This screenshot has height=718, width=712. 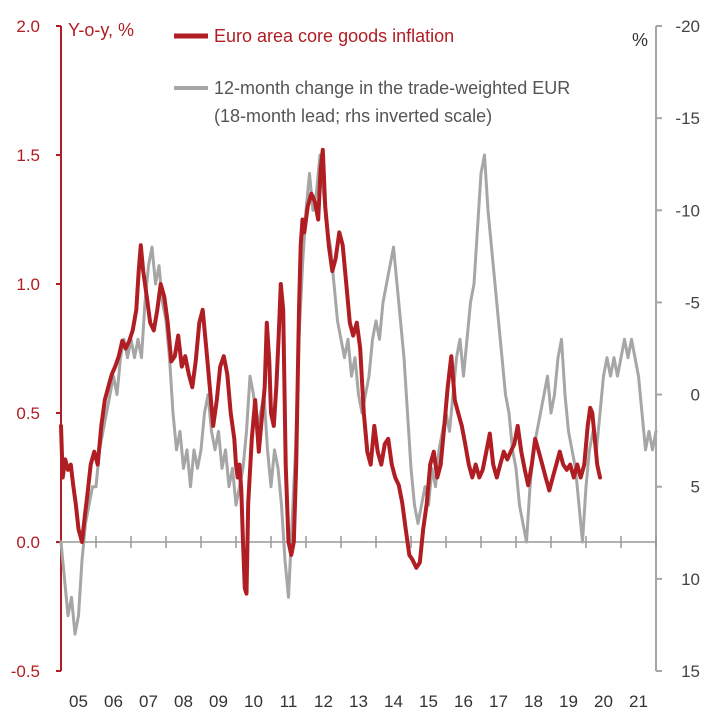 I want to click on left-tick-label: 0.0, so click(x=28, y=542).